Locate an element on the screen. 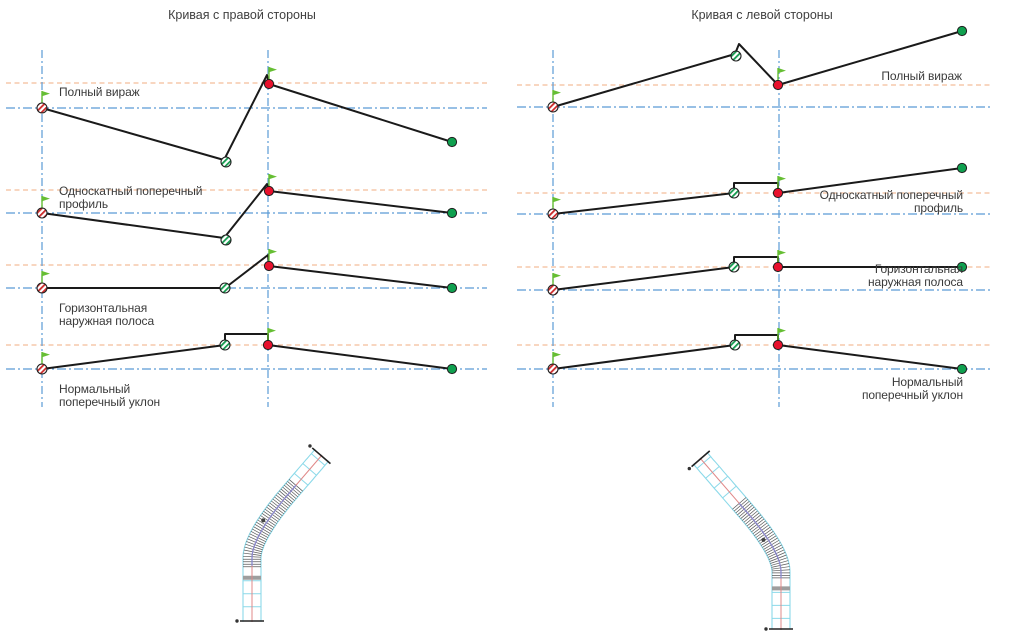 Image resolution: width=1024 pixels, height=642 pixels. left-curve-plan is located at coordinates (283, 533).